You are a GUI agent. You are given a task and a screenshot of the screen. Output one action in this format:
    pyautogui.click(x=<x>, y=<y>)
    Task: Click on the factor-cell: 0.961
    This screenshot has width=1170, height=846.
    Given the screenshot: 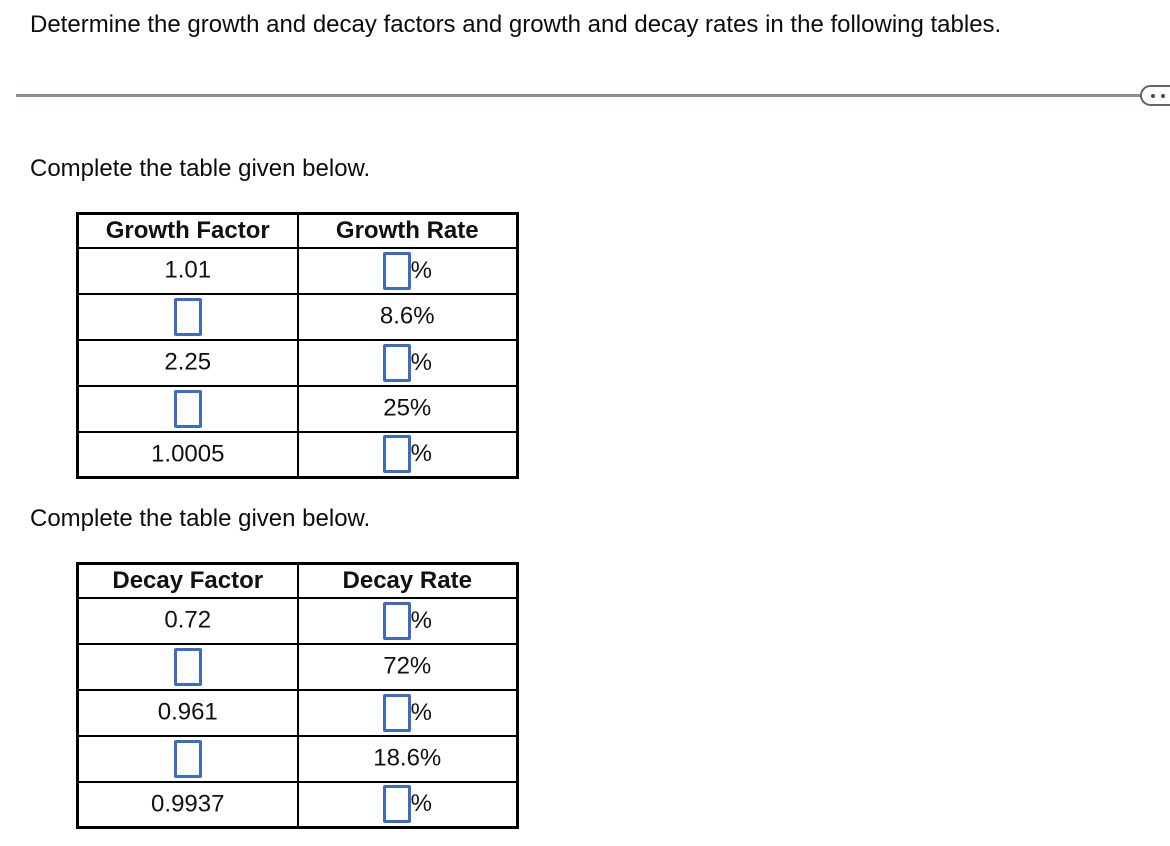 What is the action you would take?
    pyautogui.click(x=187, y=712)
    